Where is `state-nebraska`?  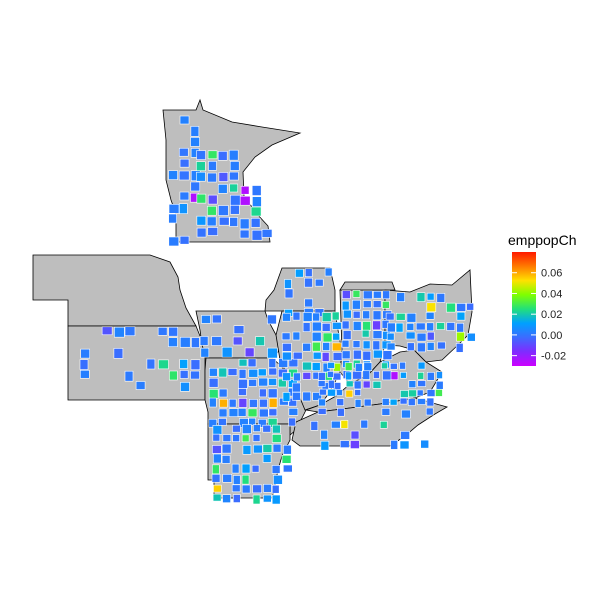
state-nebraska is located at coordinates (114, 290).